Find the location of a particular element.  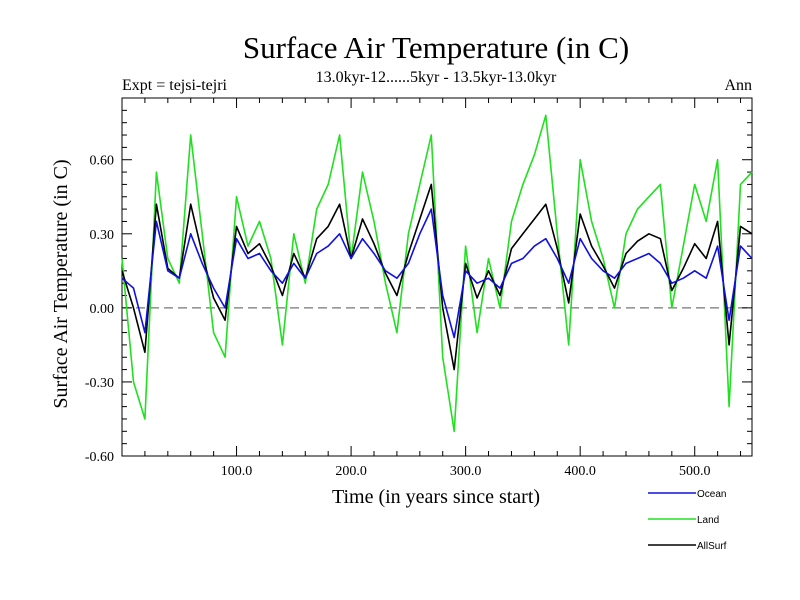

y-tick-label: -0.30 is located at coordinates (99, 383).